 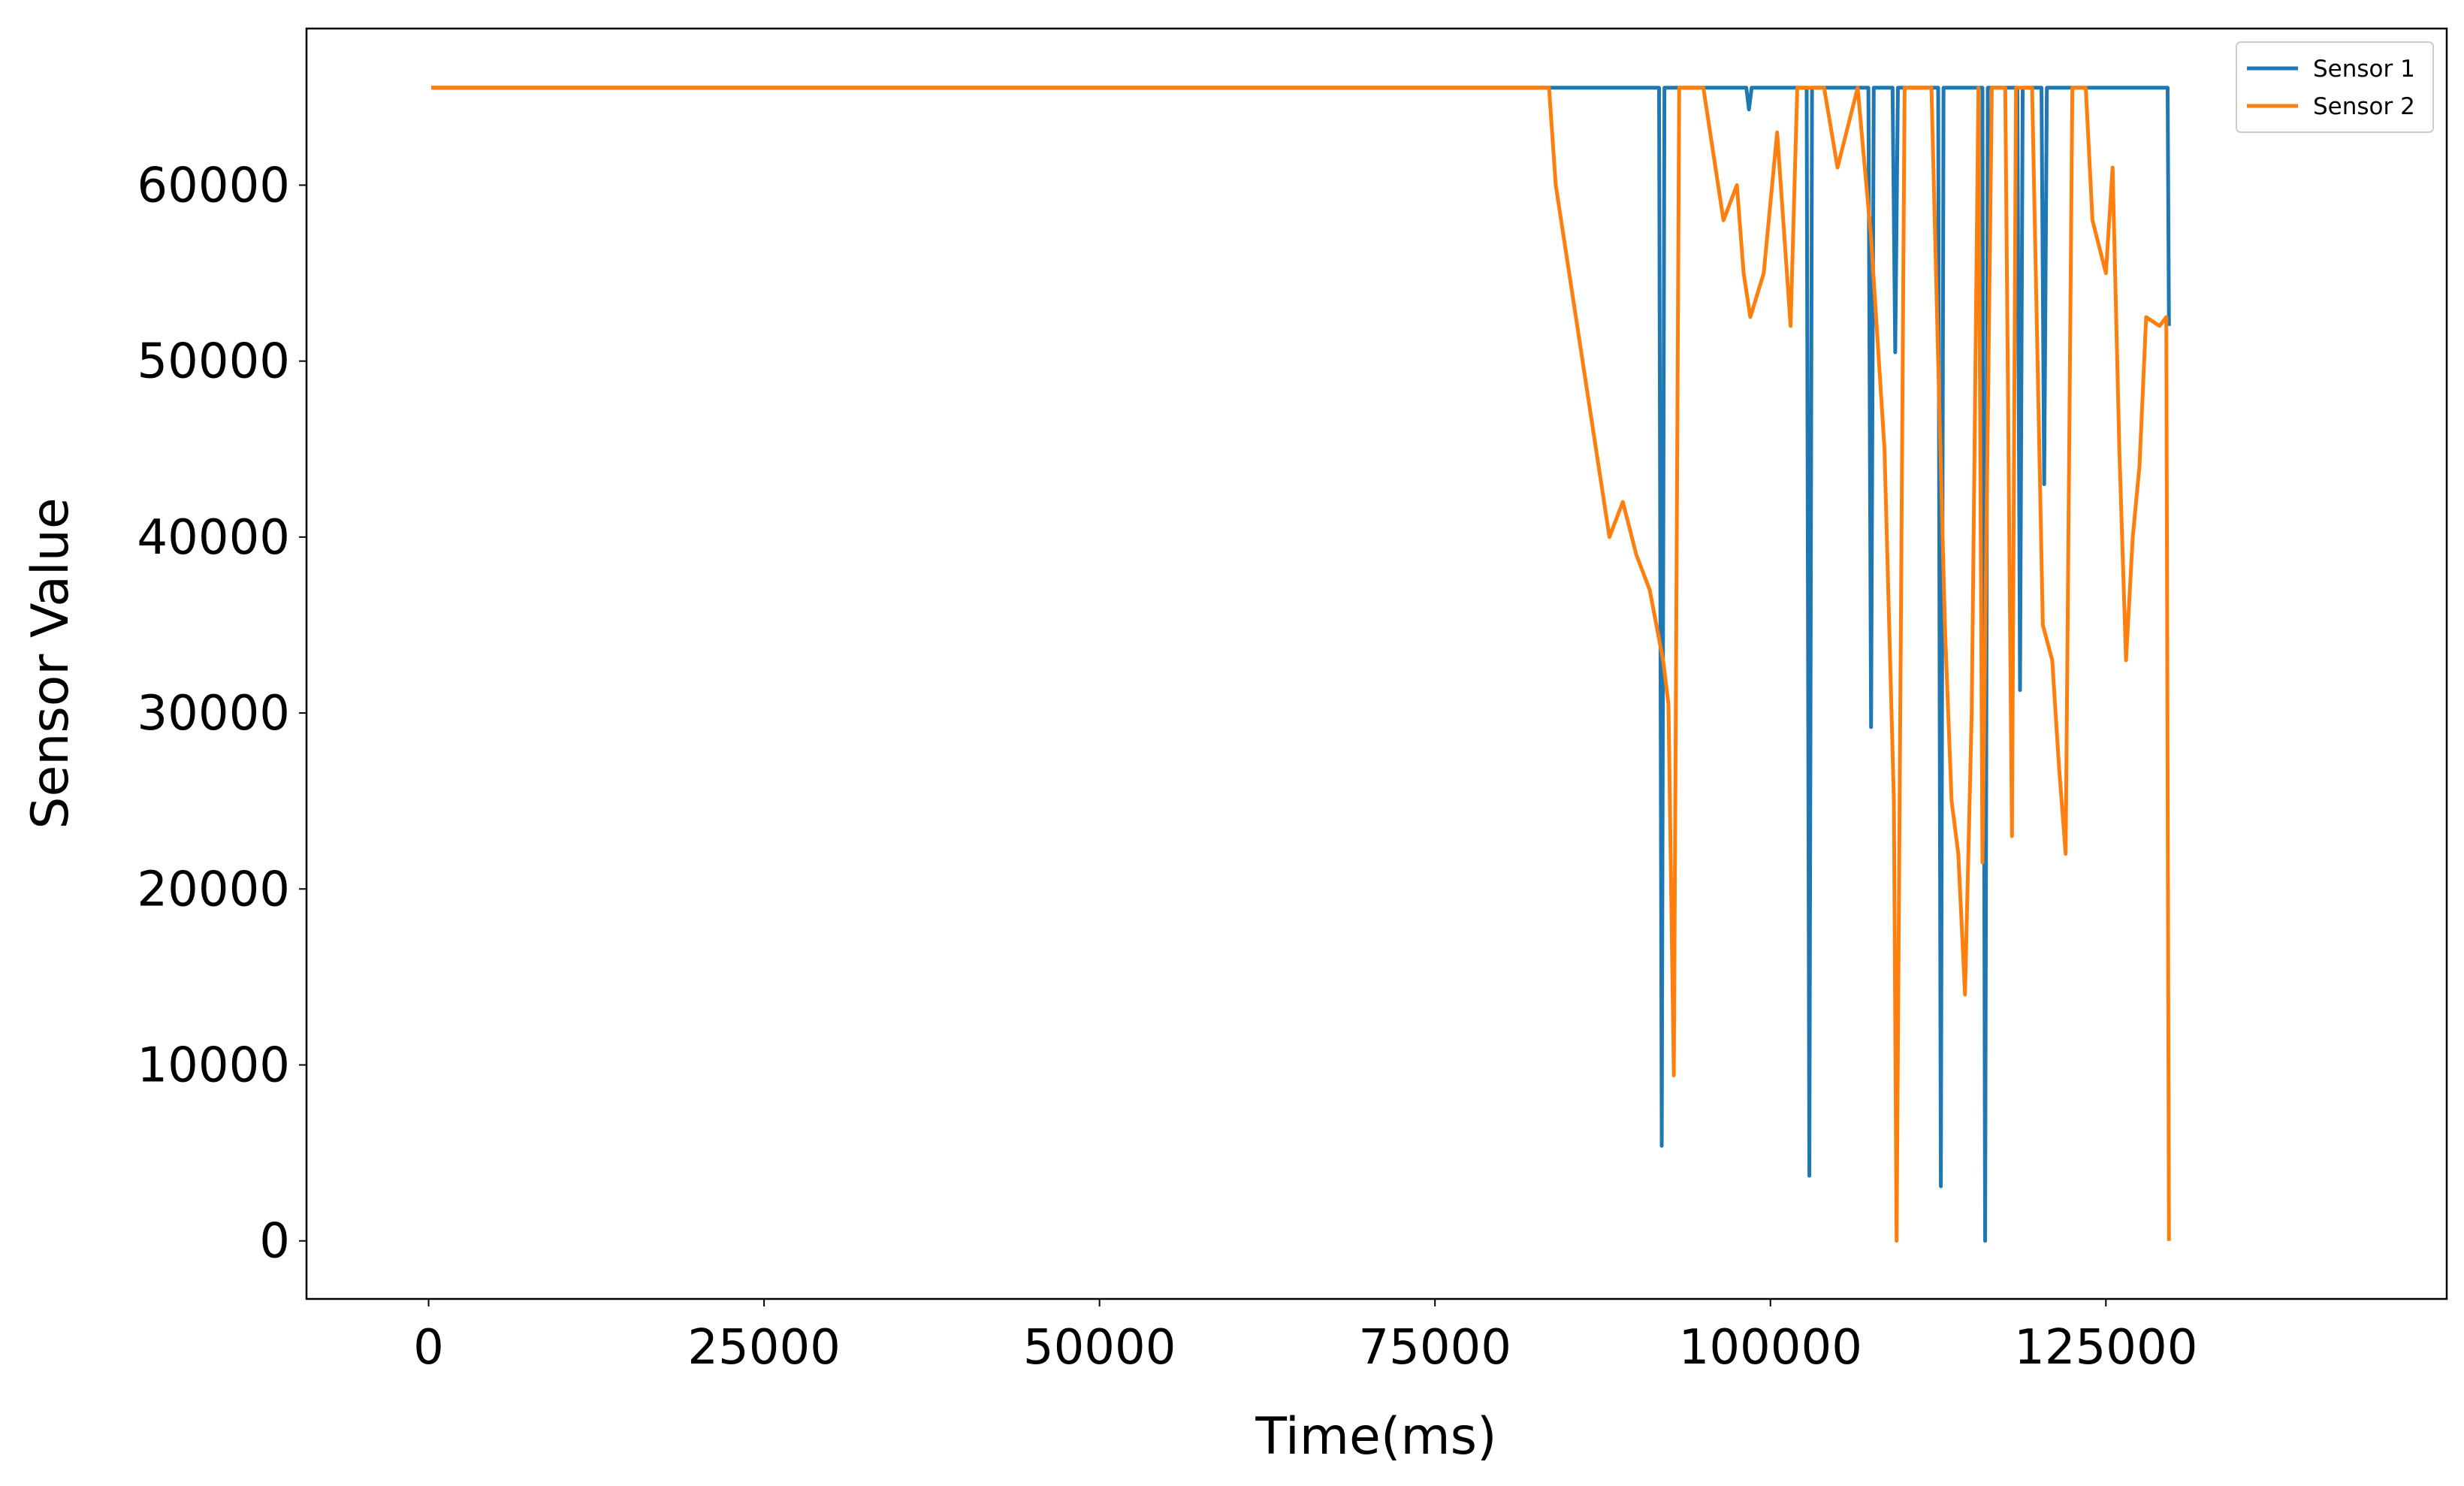 I want to click on x-tick-label: 75000, so click(x=1434, y=1348).